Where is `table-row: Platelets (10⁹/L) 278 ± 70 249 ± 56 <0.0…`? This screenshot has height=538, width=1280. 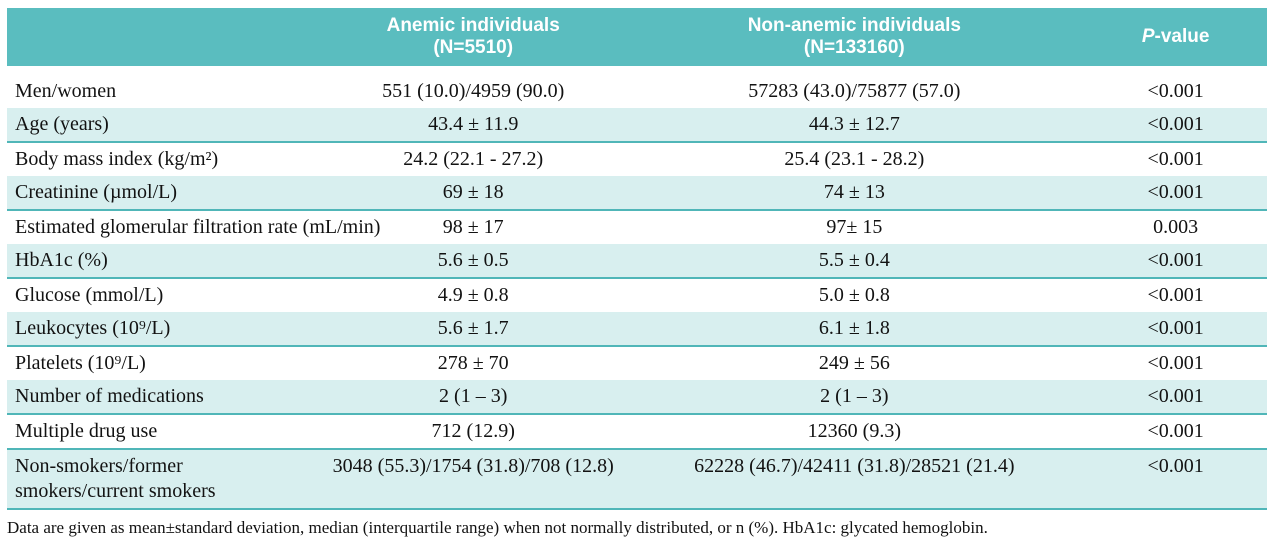 table-row: Platelets (10⁹/L) 278 ± 70 249 ± 56 <0.0… is located at coordinates (637, 363).